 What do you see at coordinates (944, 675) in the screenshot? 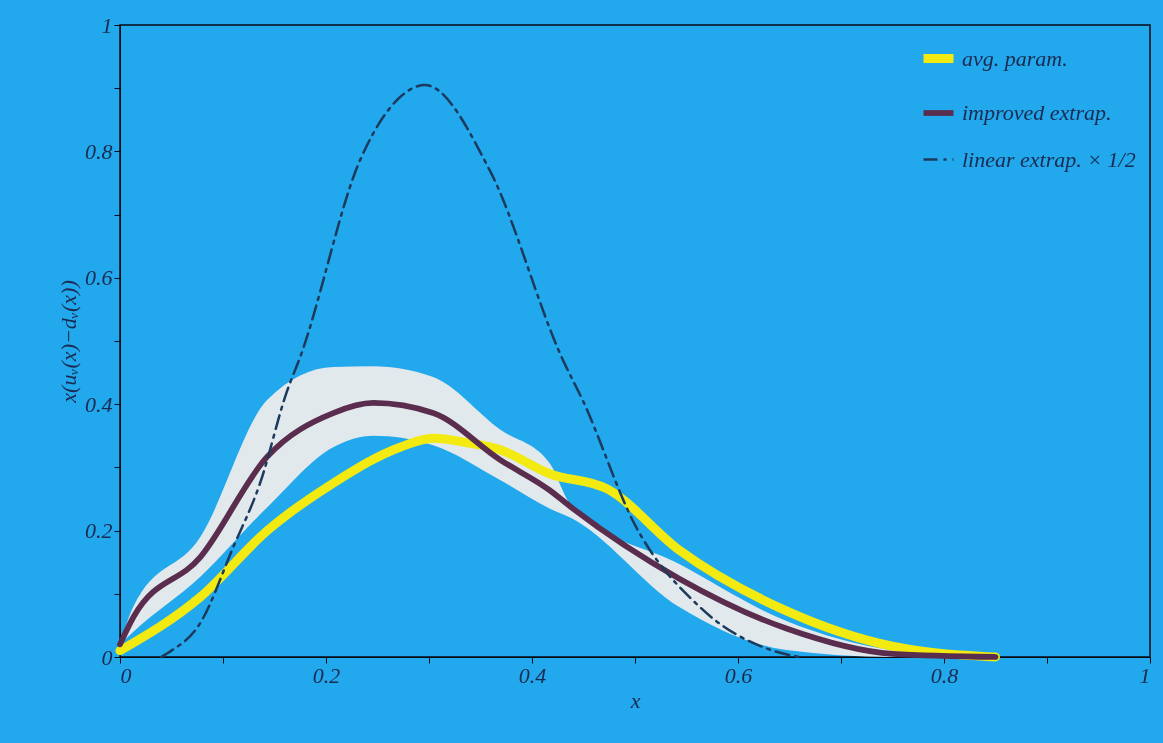
I see `x-tick-label: 0.8` at bounding box center [944, 675].